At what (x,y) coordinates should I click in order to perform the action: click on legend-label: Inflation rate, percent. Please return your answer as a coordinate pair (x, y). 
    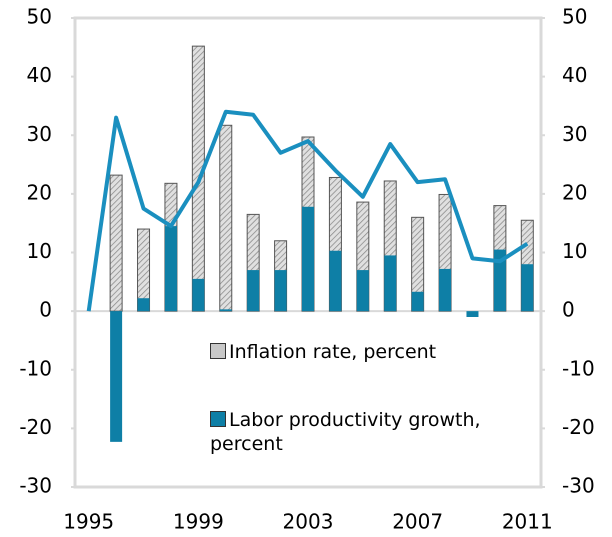
    Looking at the image, I should click on (333, 352).